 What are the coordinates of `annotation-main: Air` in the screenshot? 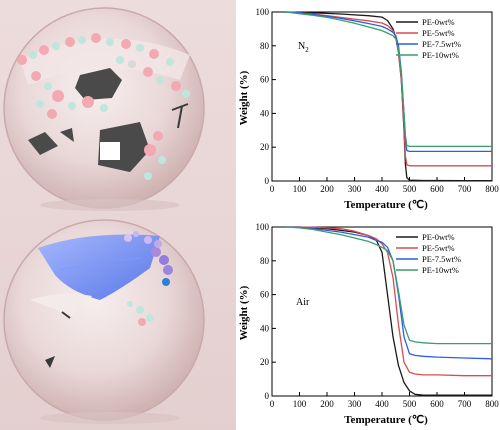 It's located at (303, 302).